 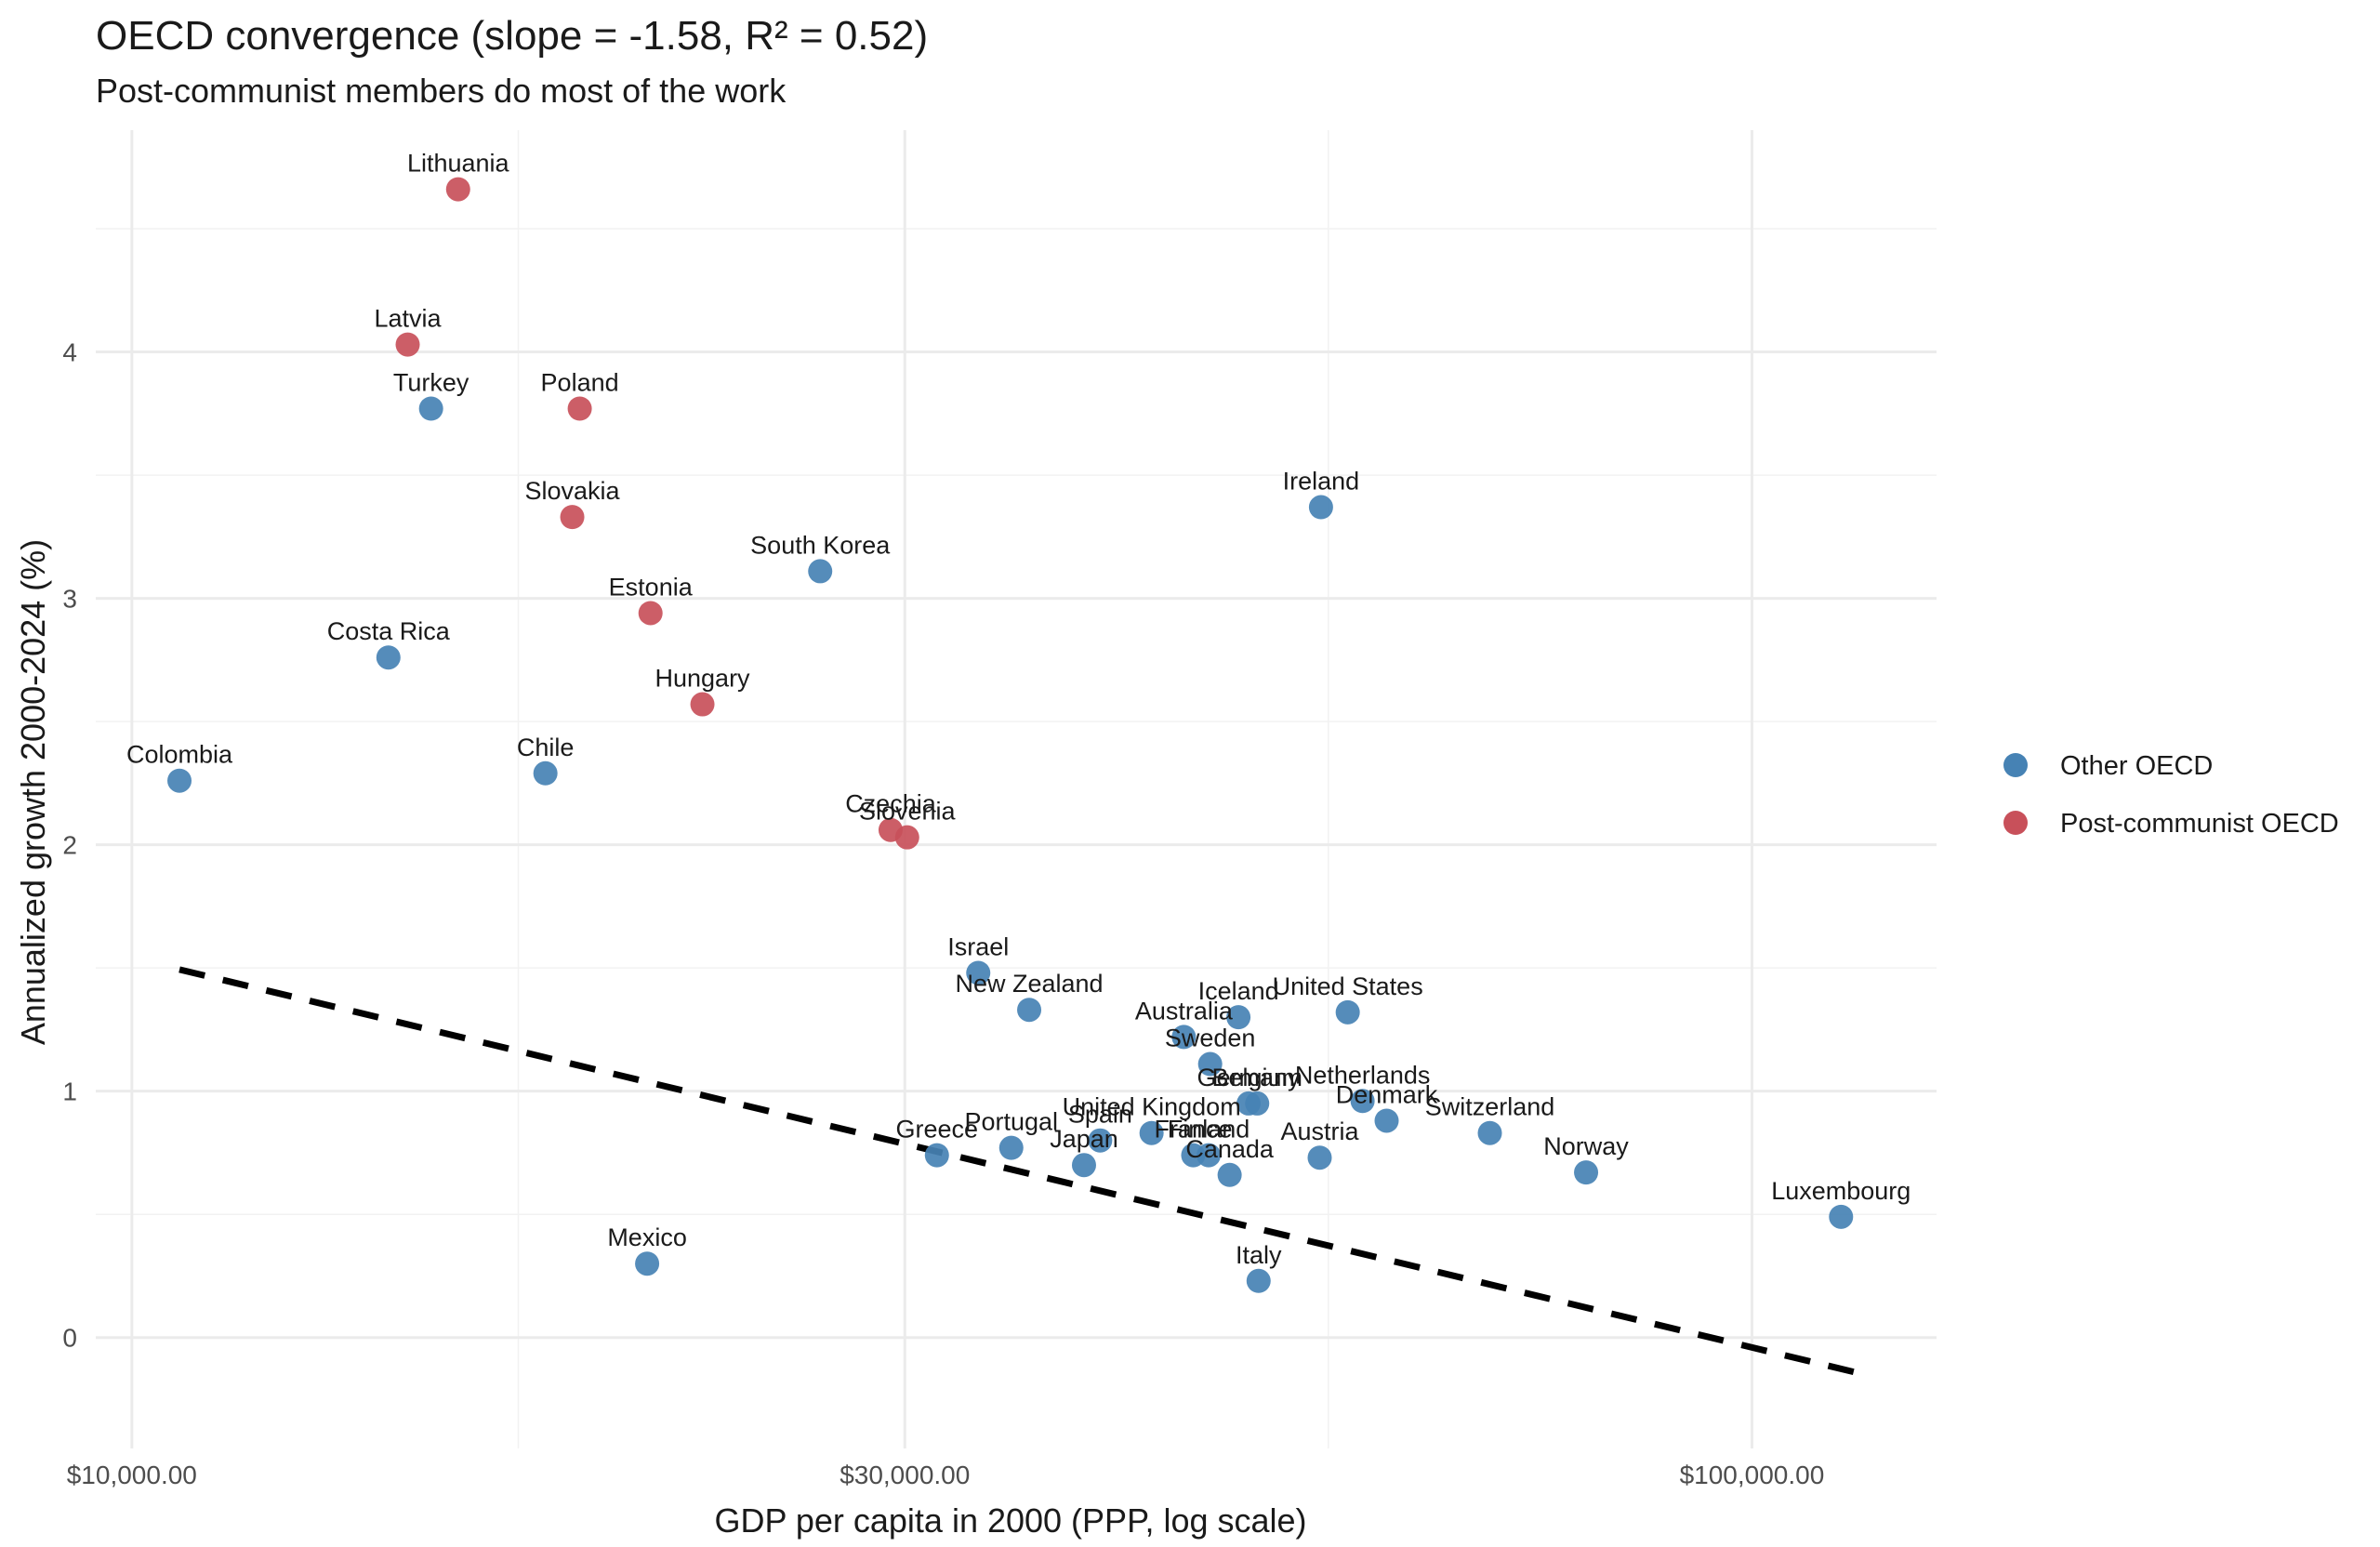 I want to click on point-label-united-states: United States, so click(x=1348, y=986).